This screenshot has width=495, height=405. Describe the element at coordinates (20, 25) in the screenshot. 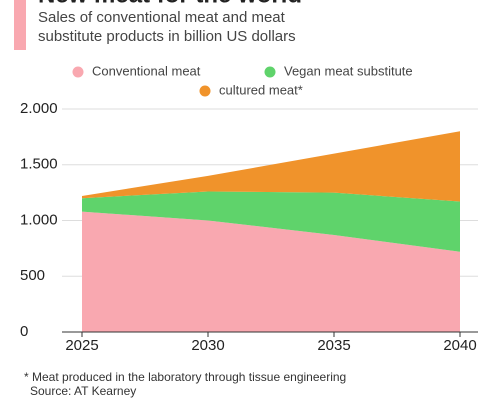

I see `title-accent` at that location.